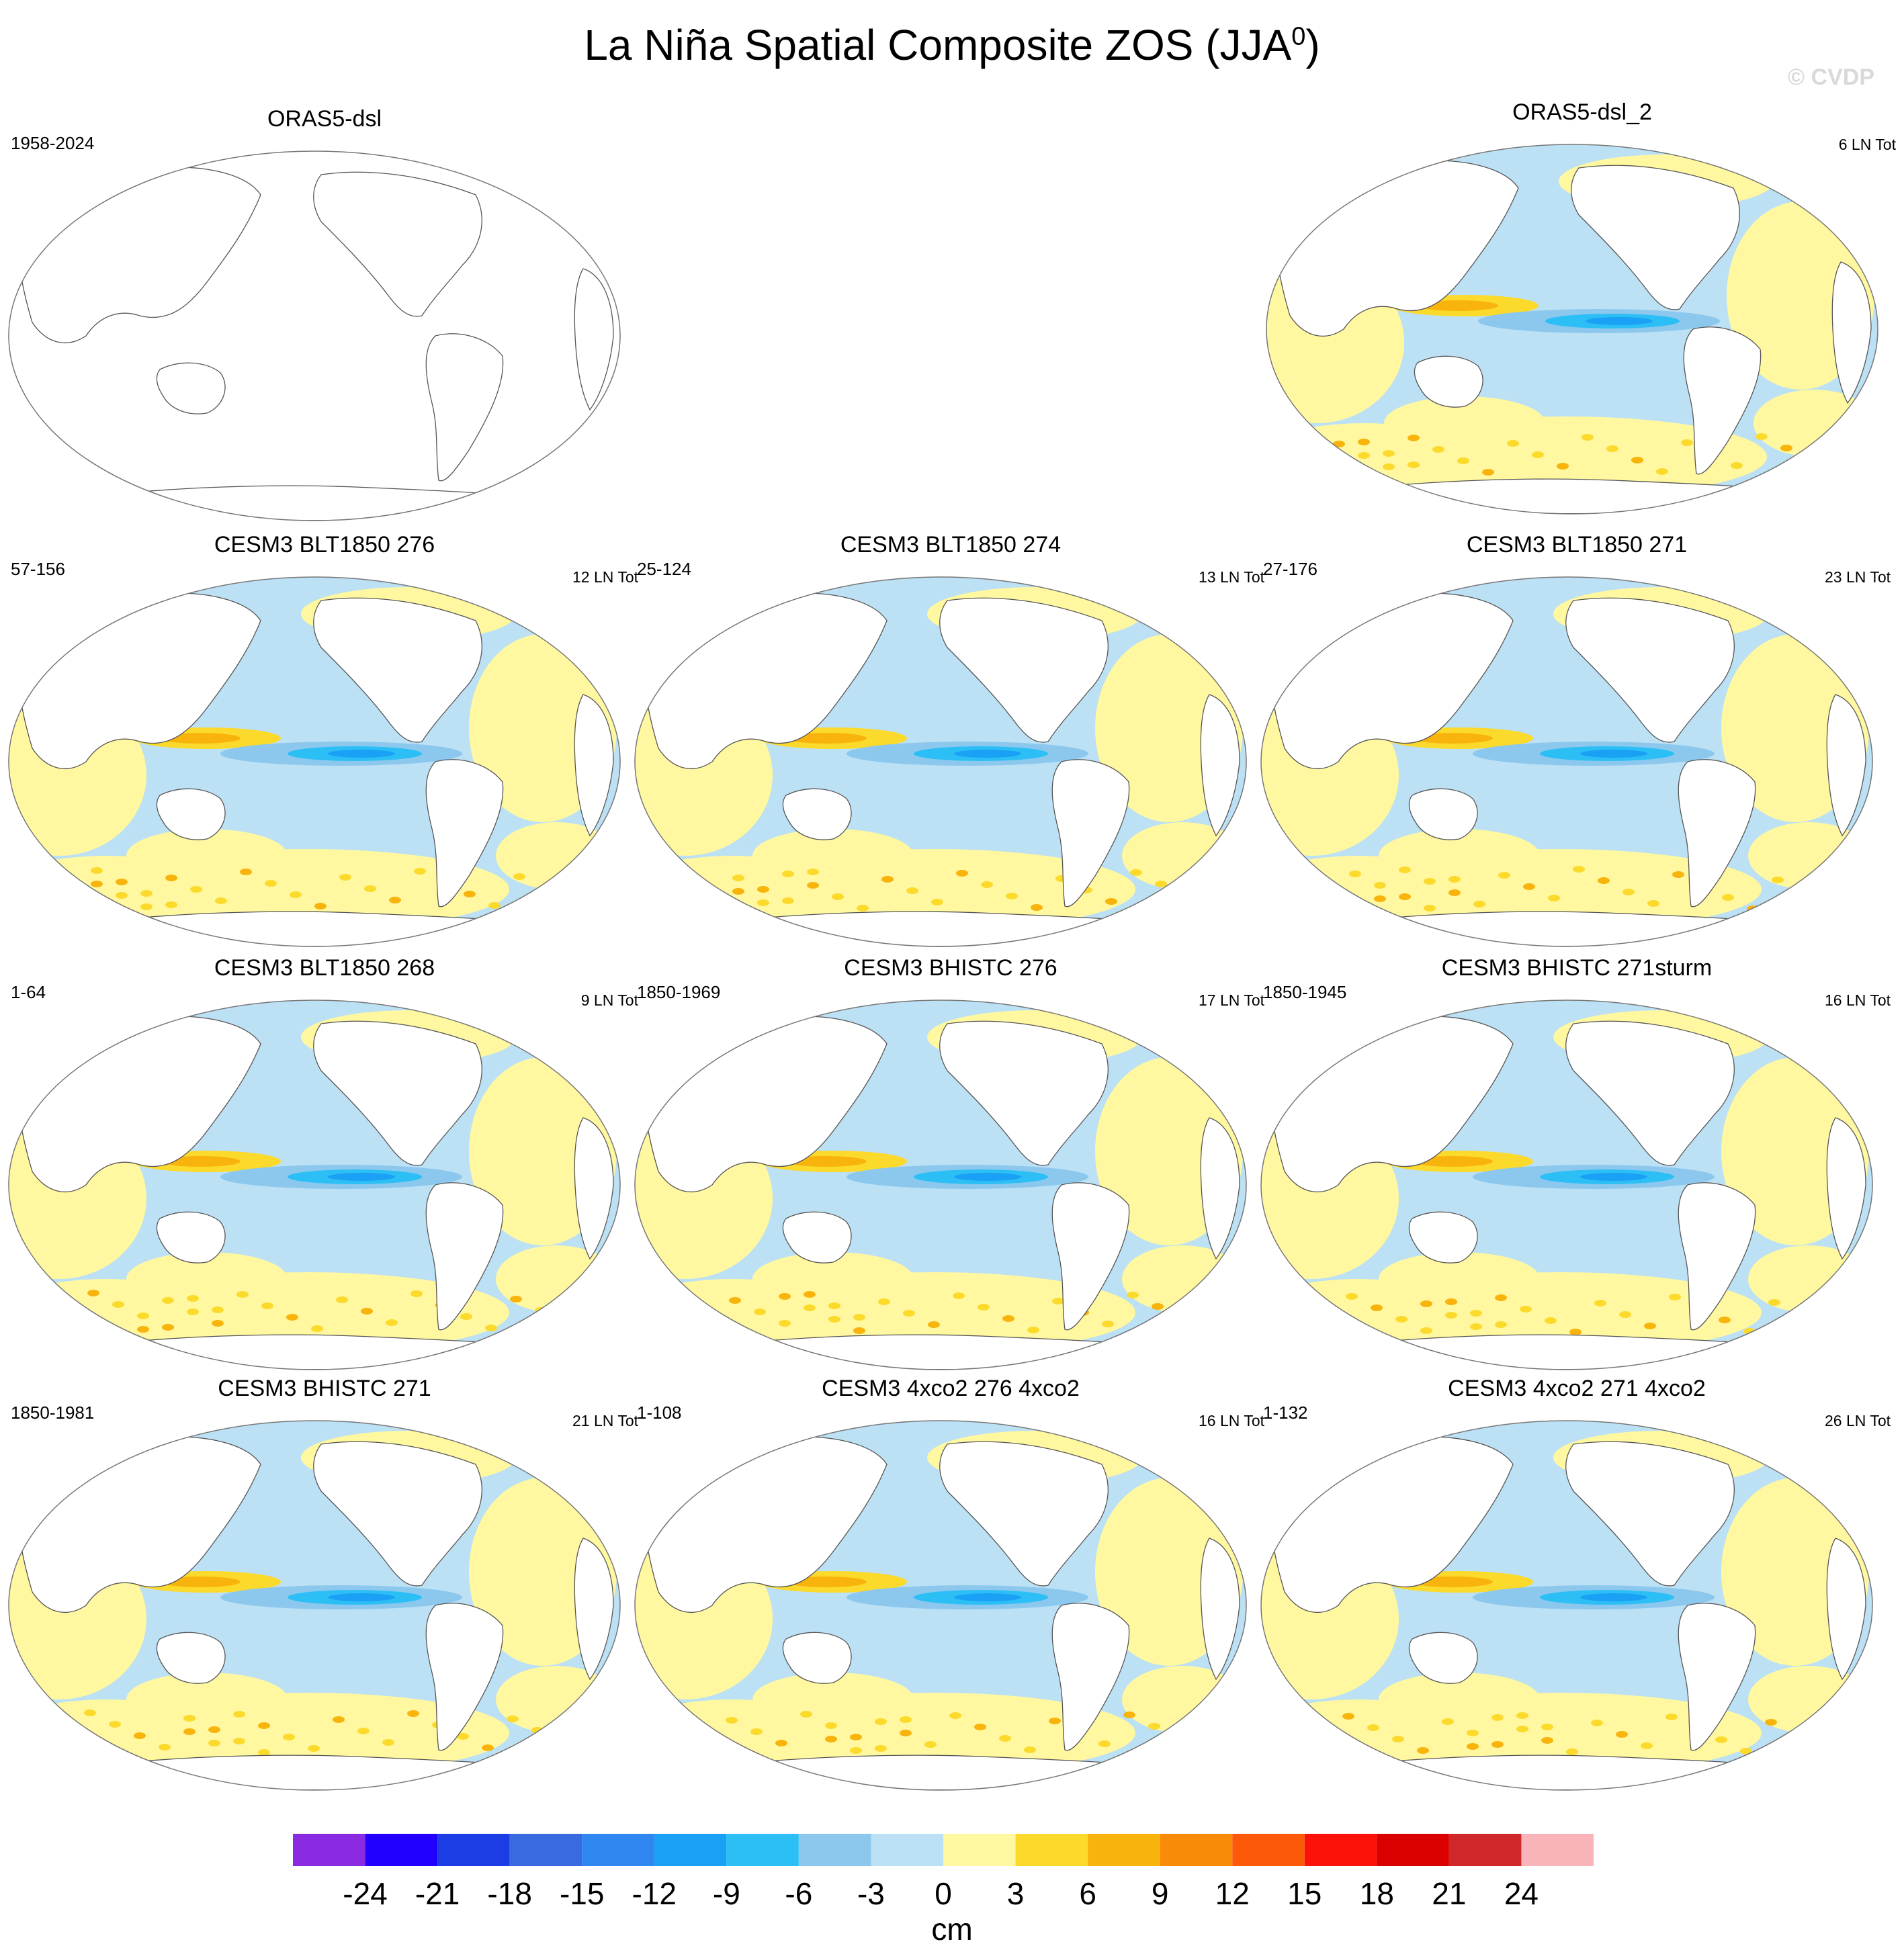 This screenshot has width=1904, height=1952. I want to click on colorbar-tick: 9, so click(1160, 1894).